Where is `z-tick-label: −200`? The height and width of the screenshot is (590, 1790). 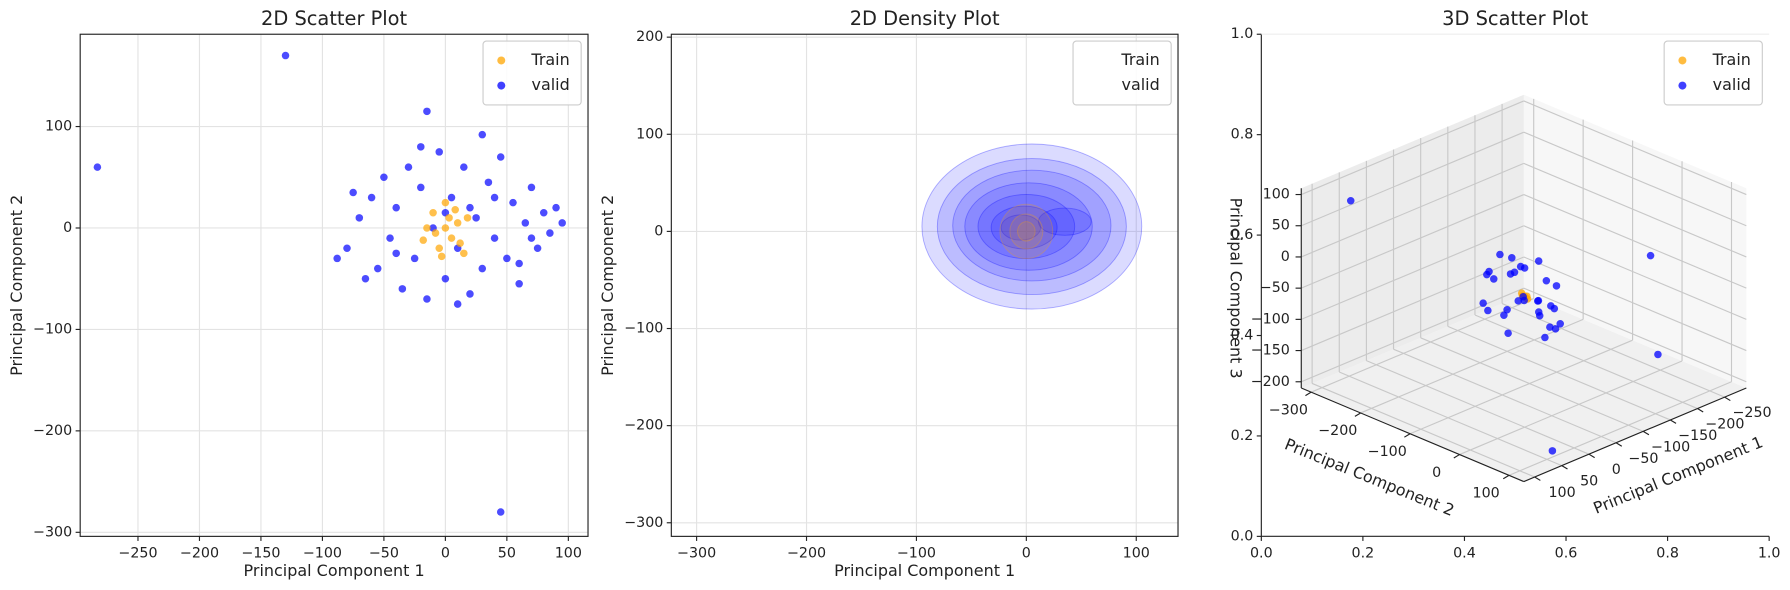
z-tick-label: −200 is located at coordinates (1270, 382).